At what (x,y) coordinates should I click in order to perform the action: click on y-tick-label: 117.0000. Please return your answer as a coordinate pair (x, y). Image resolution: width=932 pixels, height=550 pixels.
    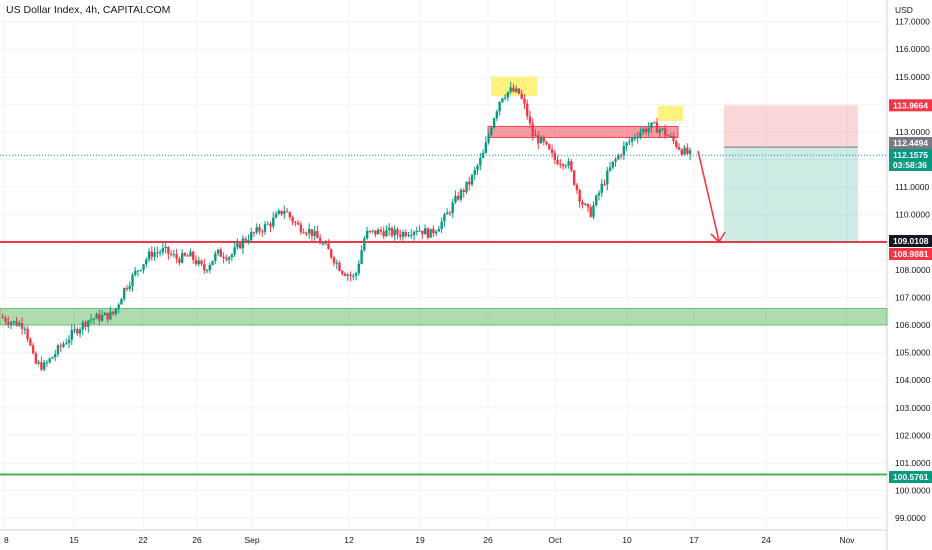
    Looking at the image, I should click on (912, 22).